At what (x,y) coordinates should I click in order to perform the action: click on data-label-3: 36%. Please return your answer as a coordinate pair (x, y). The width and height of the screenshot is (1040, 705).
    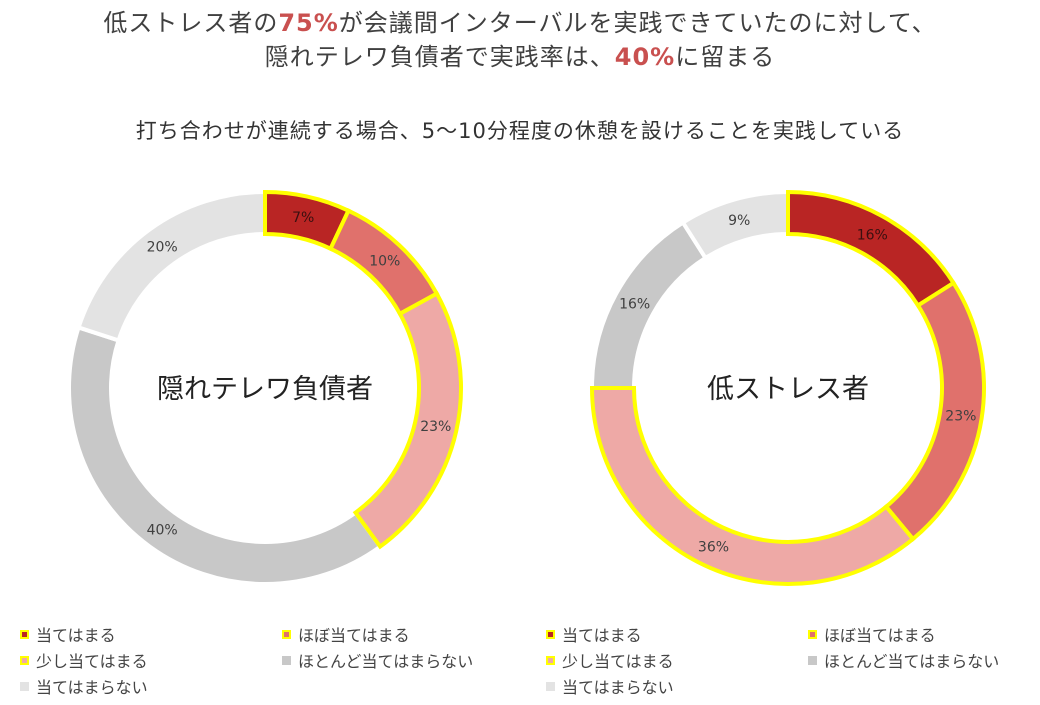
    Looking at the image, I should click on (713, 547).